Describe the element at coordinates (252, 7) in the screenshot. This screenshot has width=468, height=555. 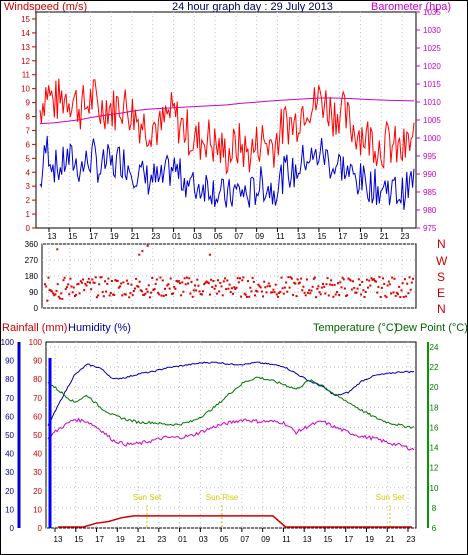
I see `date-title: 24 hour graph day : 29 July 2013` at that location.